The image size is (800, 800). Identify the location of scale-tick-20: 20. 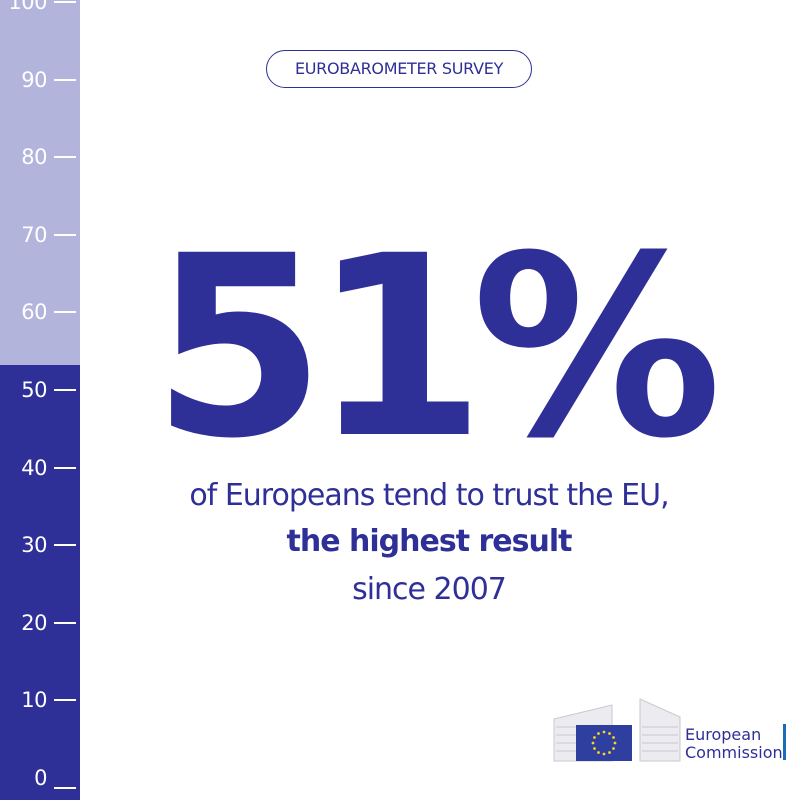
(40, 622).